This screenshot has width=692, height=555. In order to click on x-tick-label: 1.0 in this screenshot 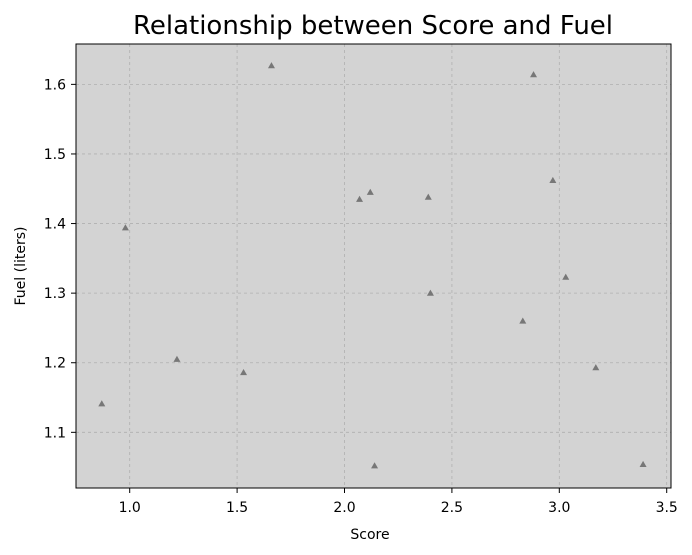, I will do `click(130, 508)`.